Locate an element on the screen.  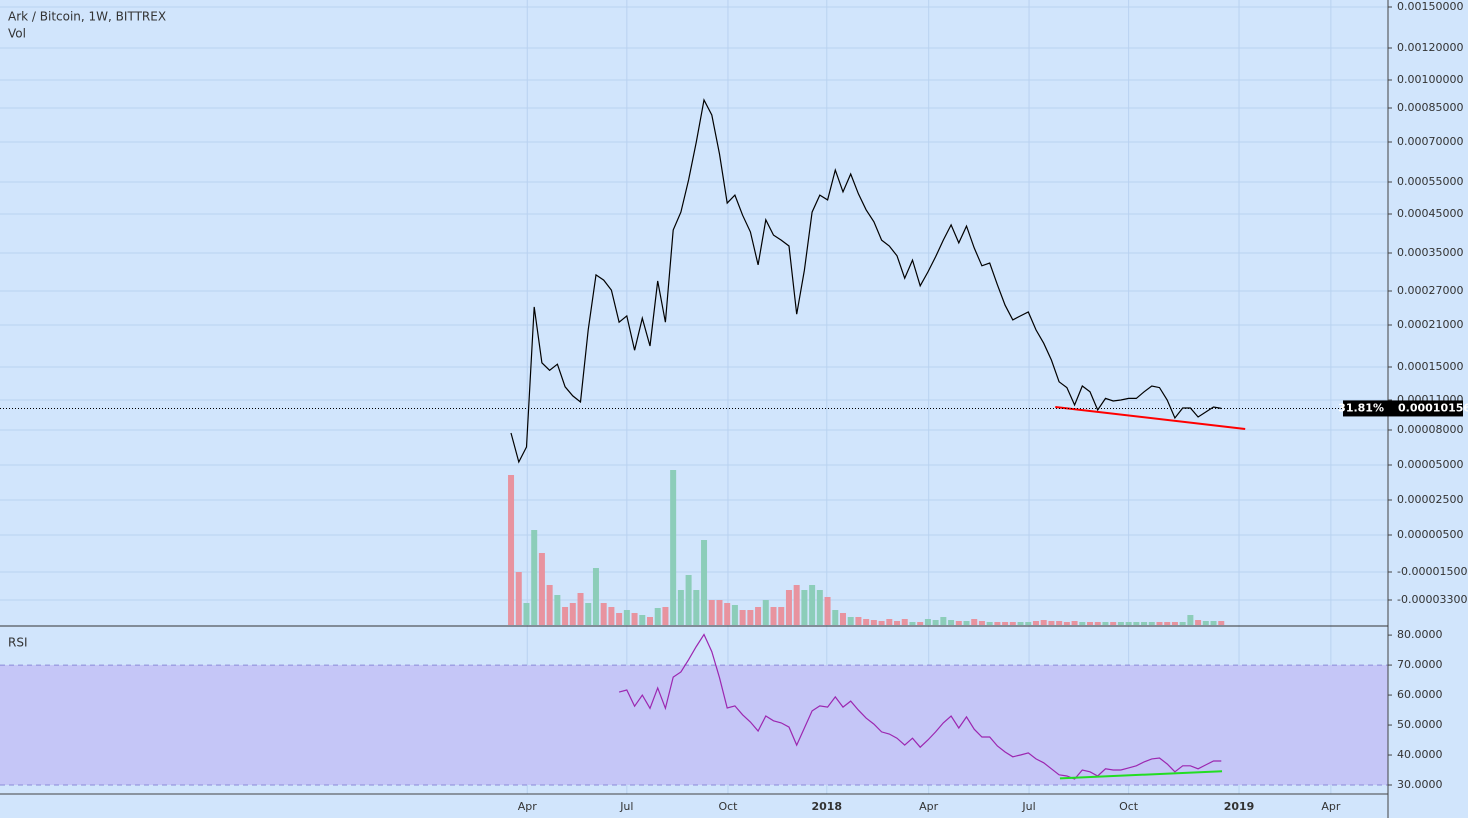
rsi-tick-label: 50.0000 is located at coordinates (1420, 724).